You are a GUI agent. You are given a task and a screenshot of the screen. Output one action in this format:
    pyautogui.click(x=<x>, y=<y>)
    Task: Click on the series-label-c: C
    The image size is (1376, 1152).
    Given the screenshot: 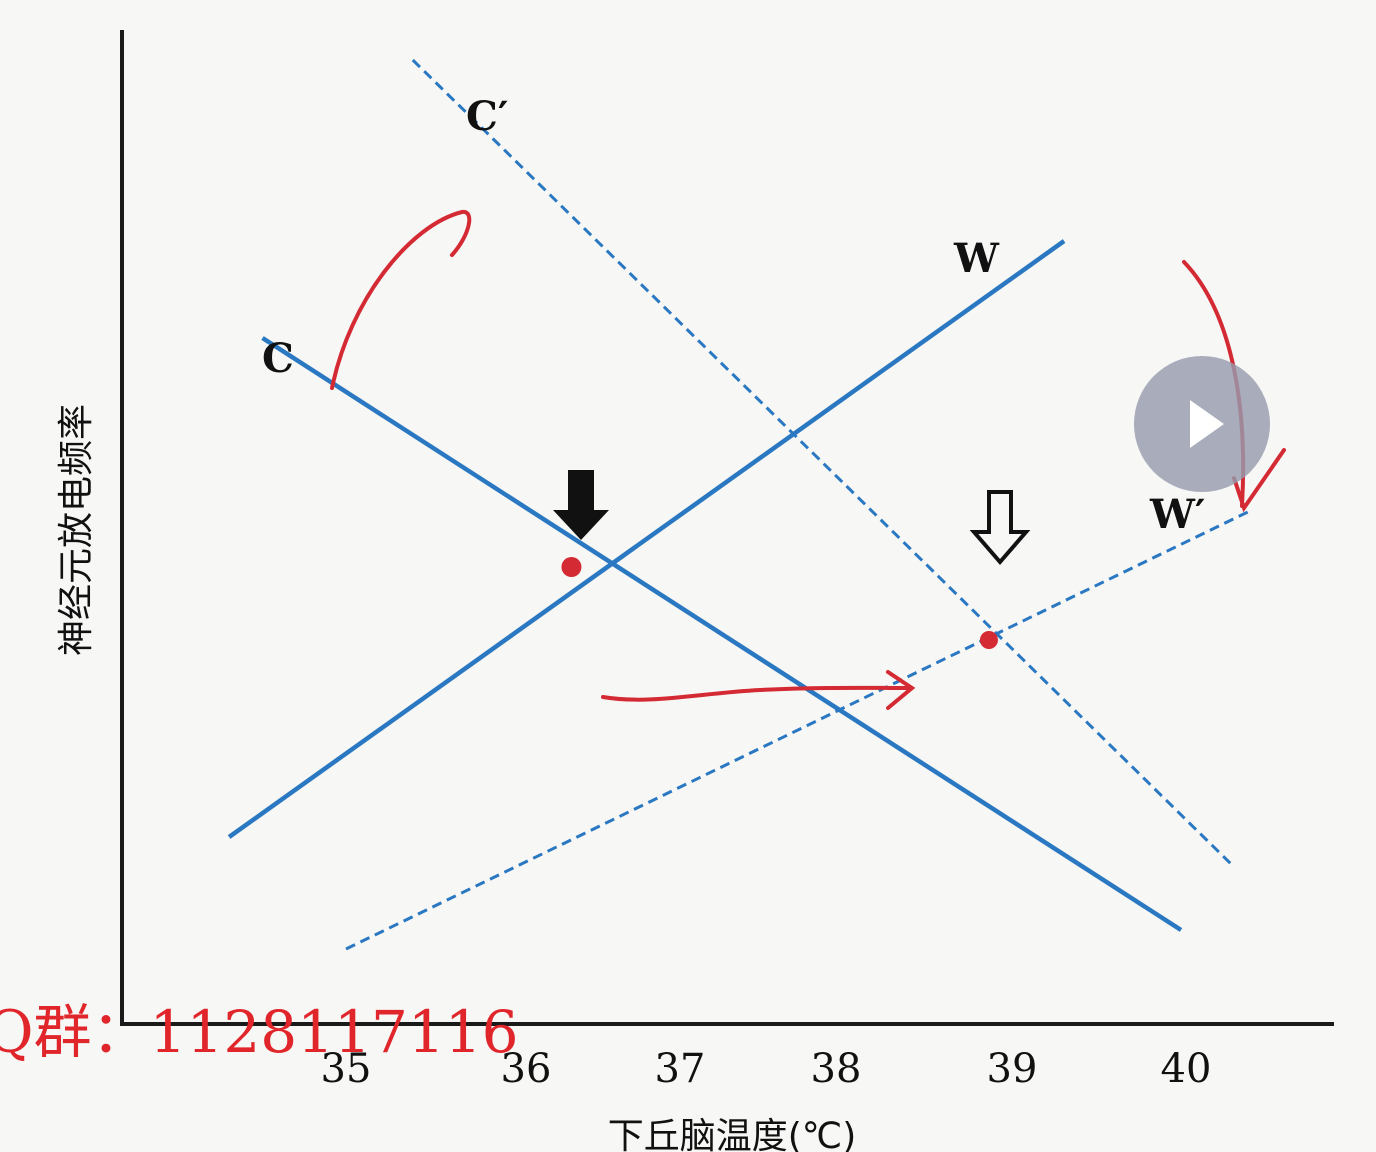 What is the action you would take?
    pyautogui.click(x=278, y=358)
    